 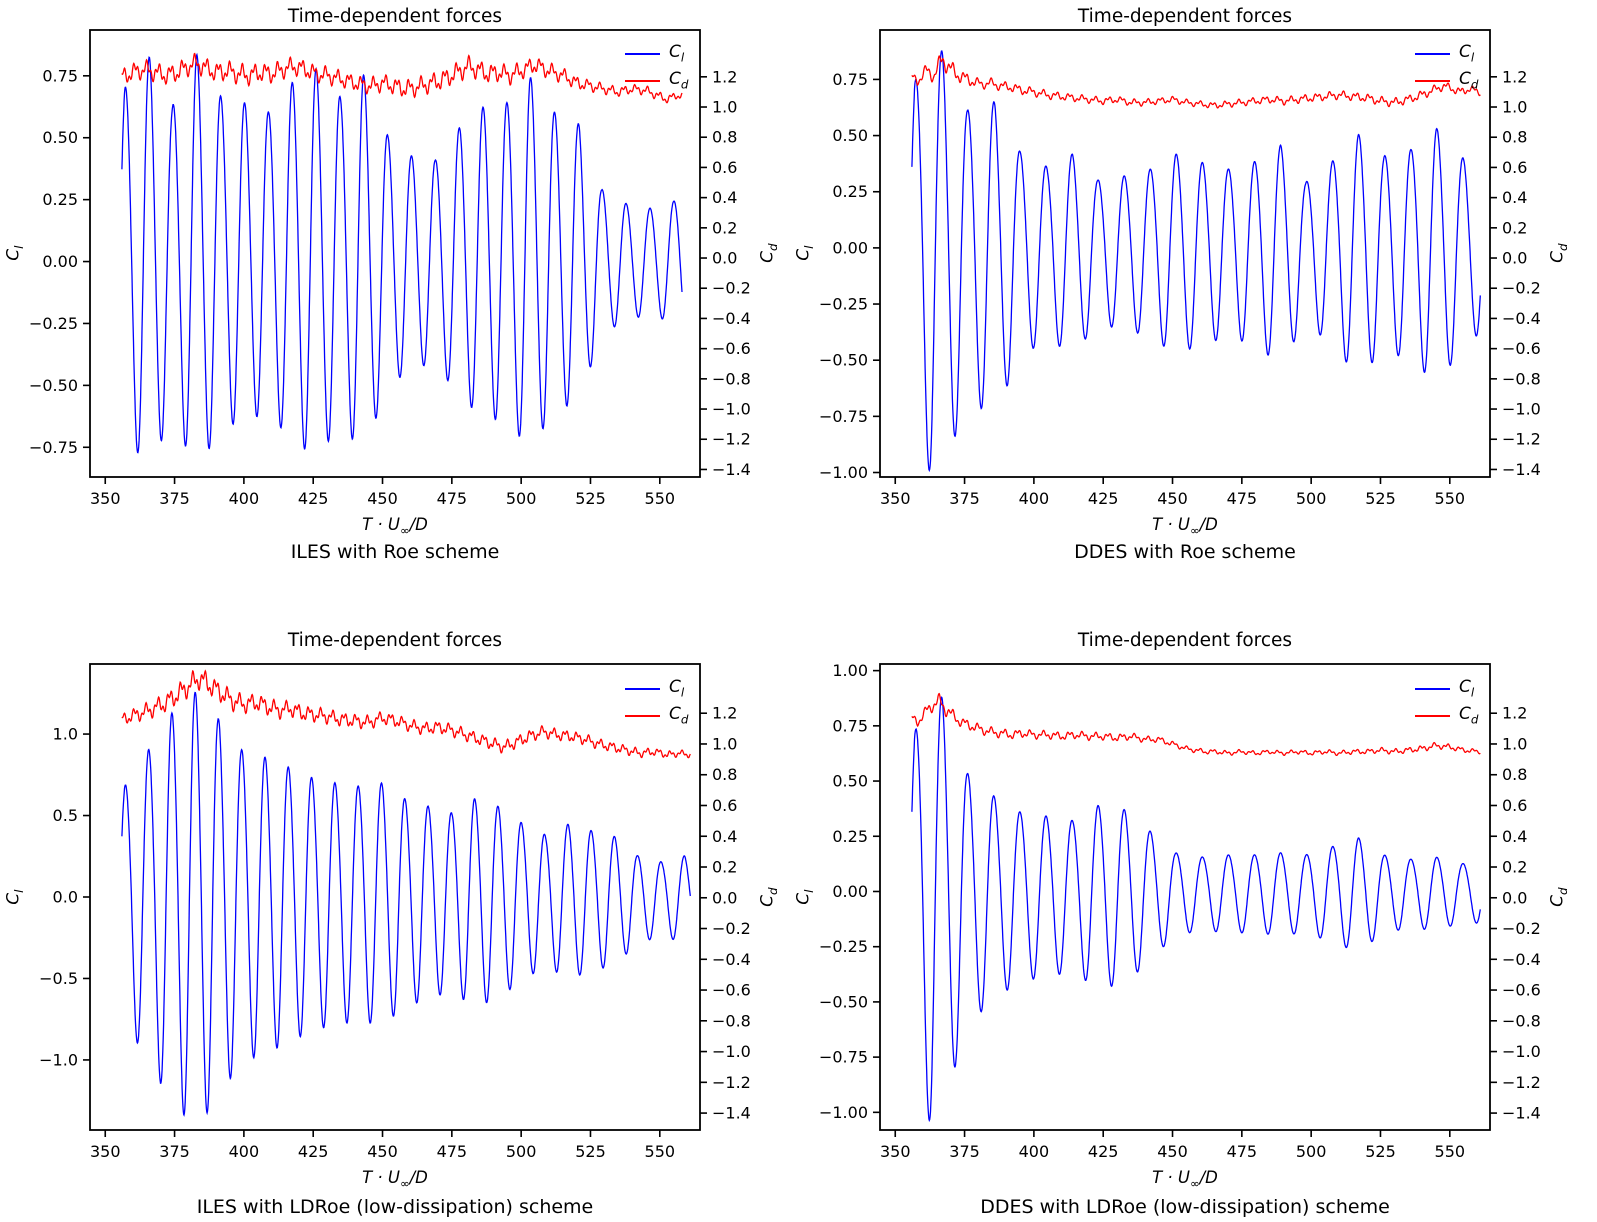 What do you see at coordinates (395, 1207) in the screenshot?
I see `plot-subtitle: ILES with LDRoe (low-dissipation) scheme` at bounding box center [395, 1207].